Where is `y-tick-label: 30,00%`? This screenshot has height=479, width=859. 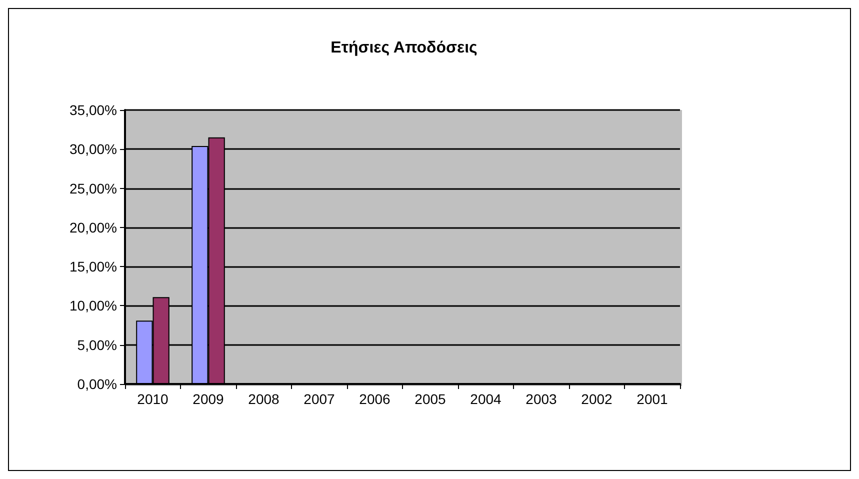 y-tick-label: 30,00% is located at coordinates (93, 149).